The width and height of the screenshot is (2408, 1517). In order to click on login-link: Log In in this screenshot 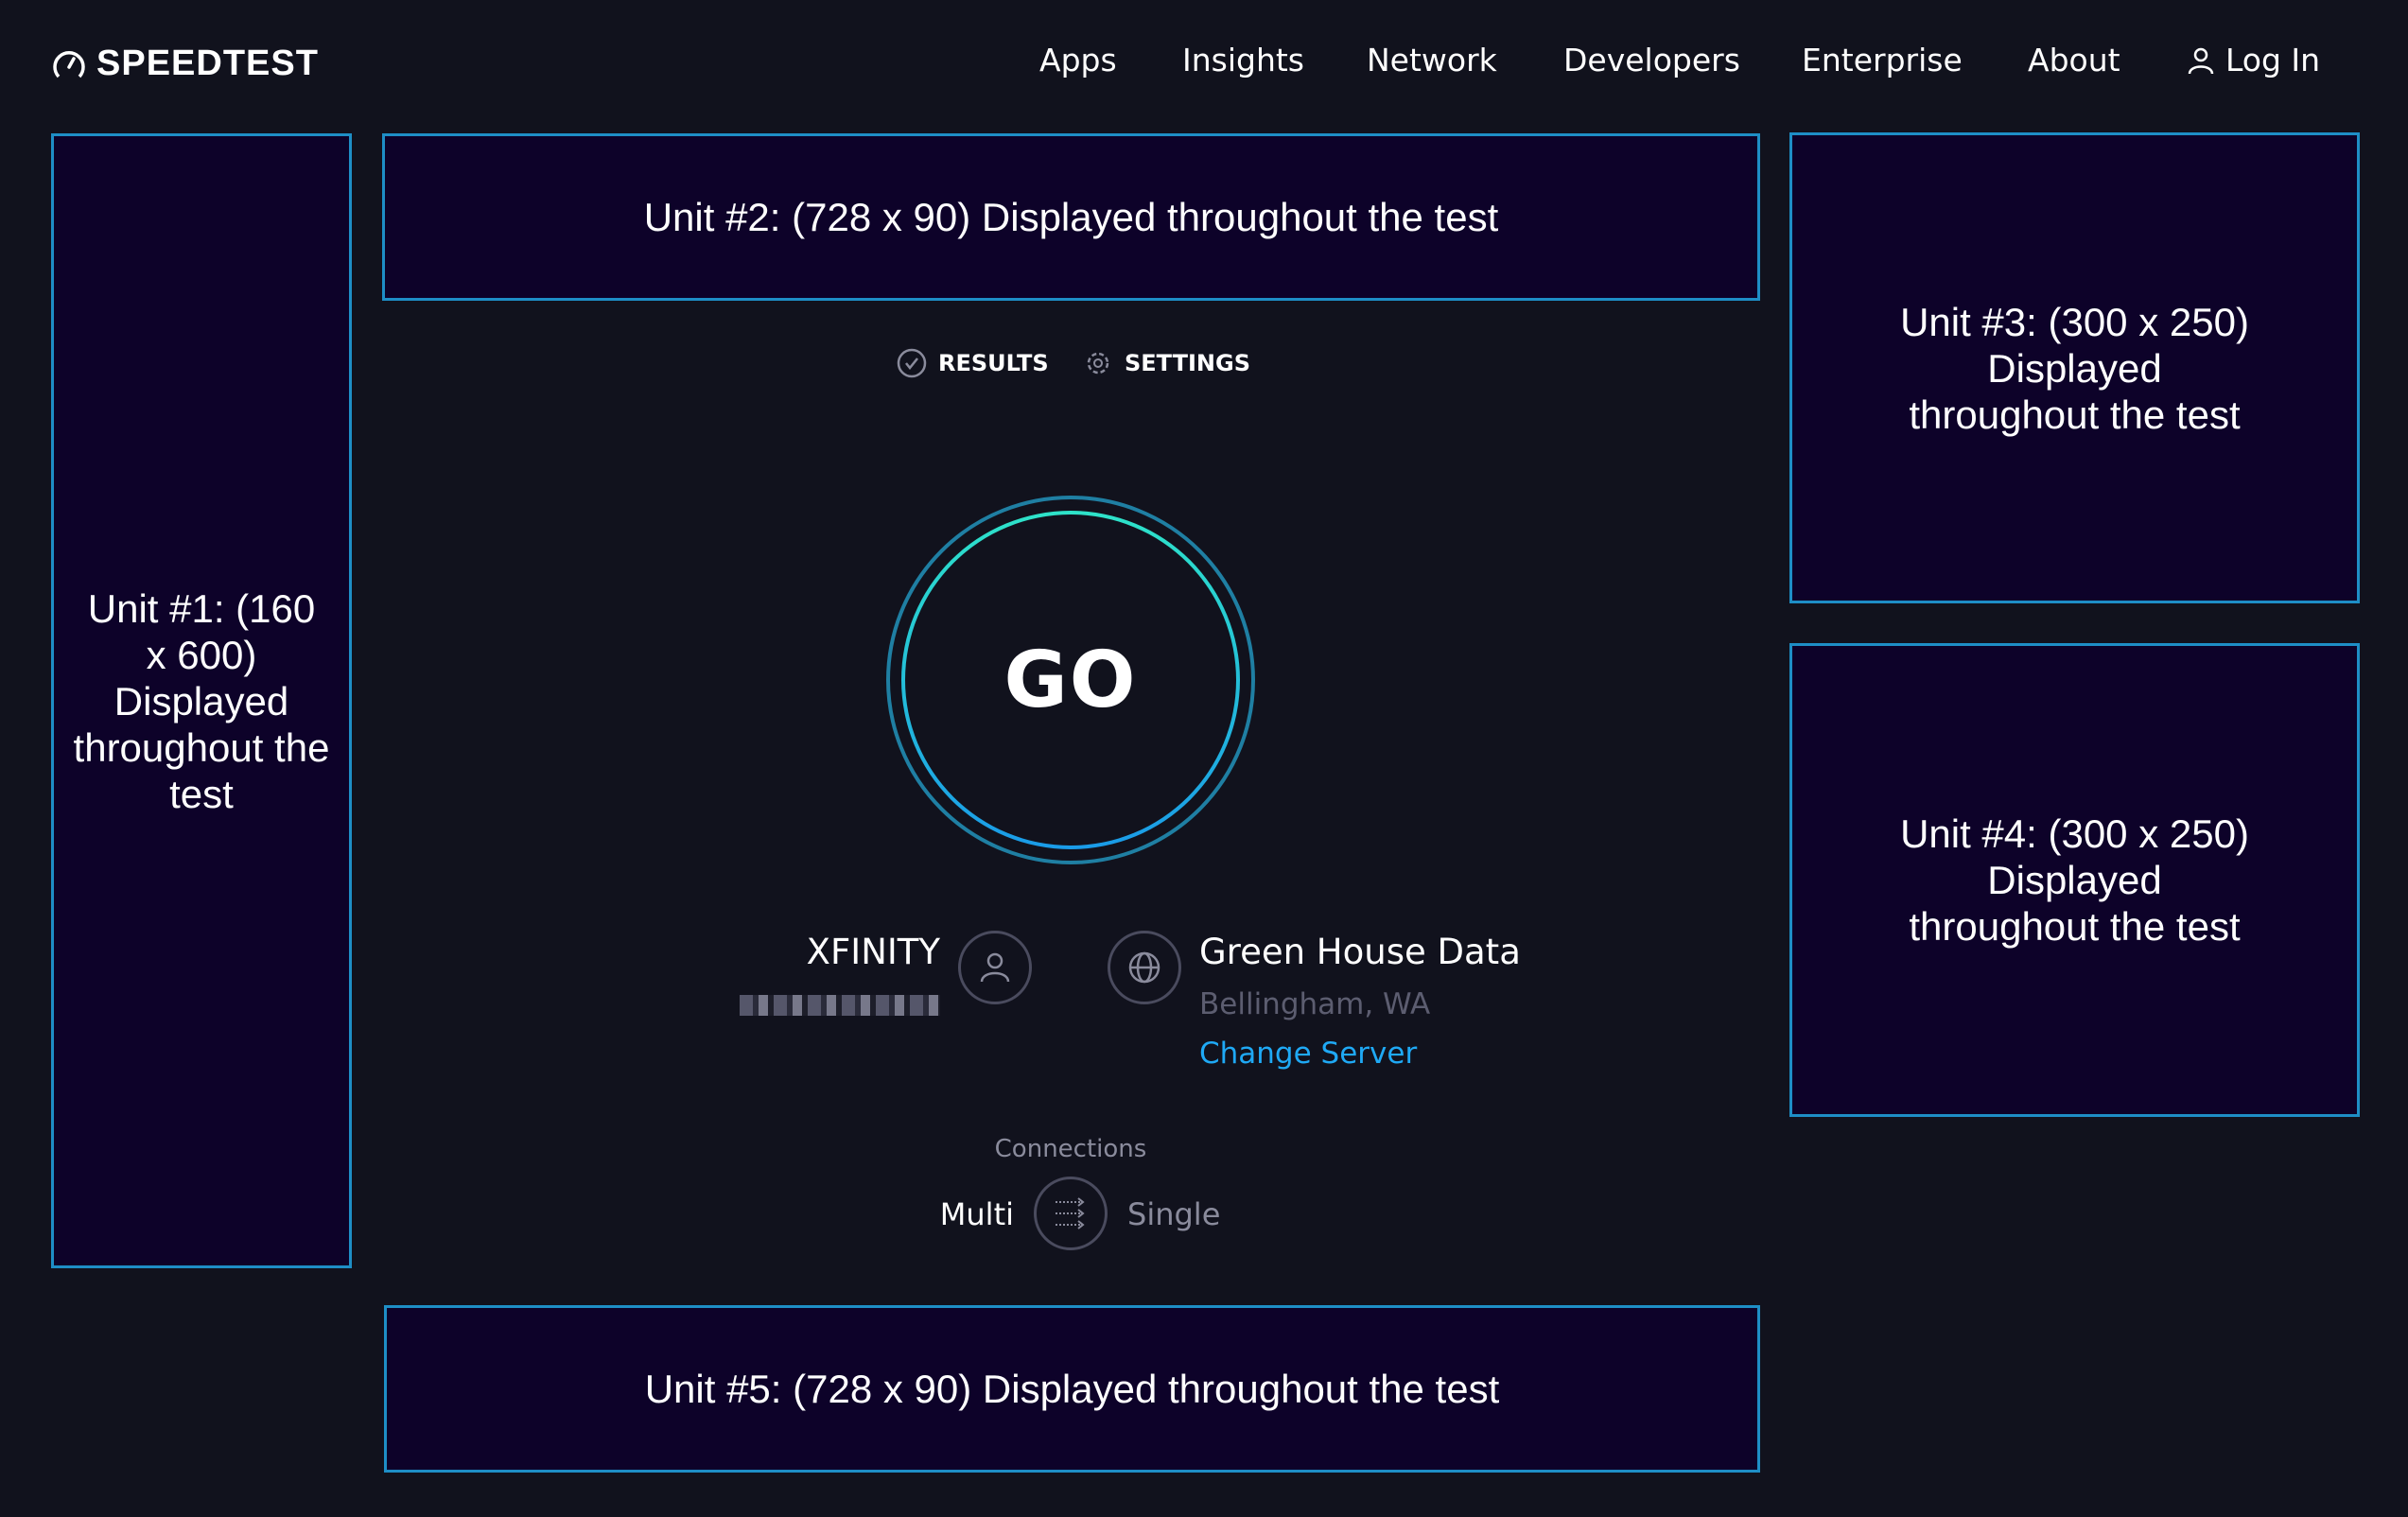, I will do `click(2253, 60)`.